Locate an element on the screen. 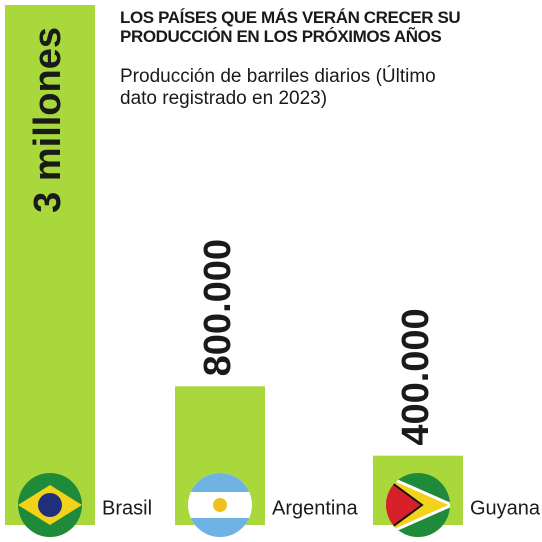  flag-globe is located at coordinates (50, 505).